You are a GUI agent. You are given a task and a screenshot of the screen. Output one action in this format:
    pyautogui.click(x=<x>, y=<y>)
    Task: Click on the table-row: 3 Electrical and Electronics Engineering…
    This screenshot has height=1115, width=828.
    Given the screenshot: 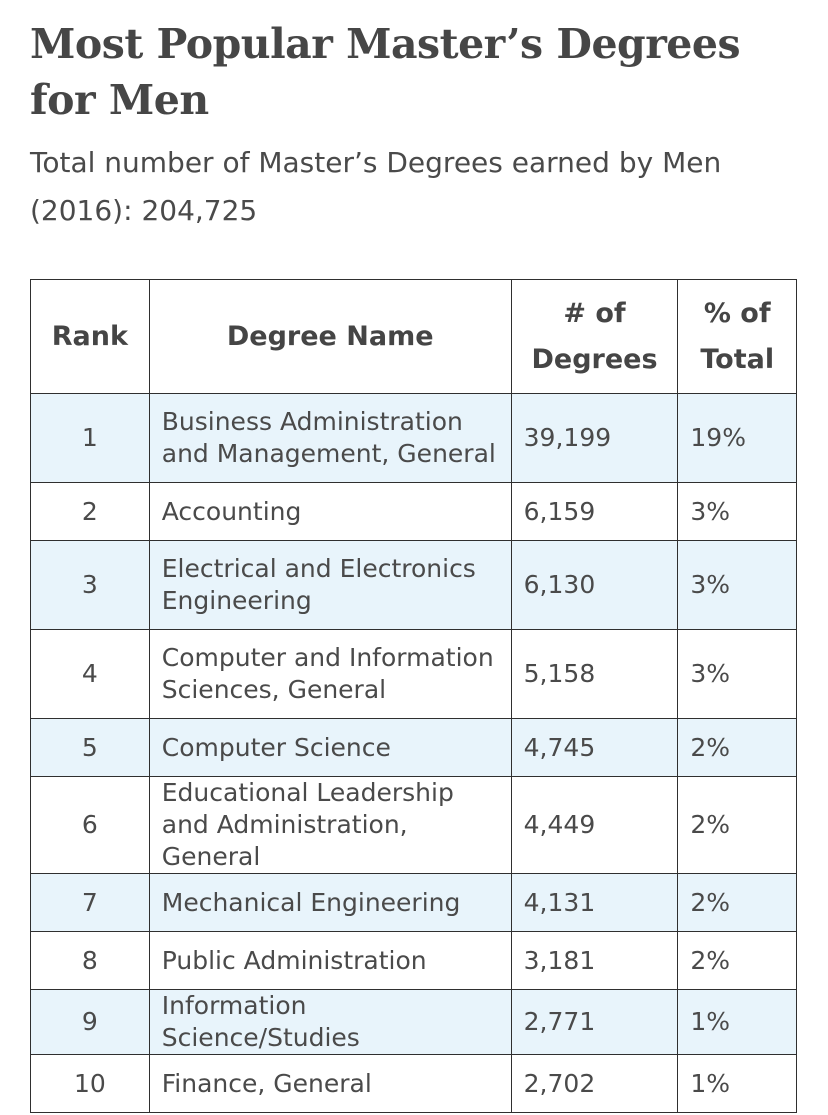 What is the action you would take?
    pyautogui.click(x=413, y=585)
    